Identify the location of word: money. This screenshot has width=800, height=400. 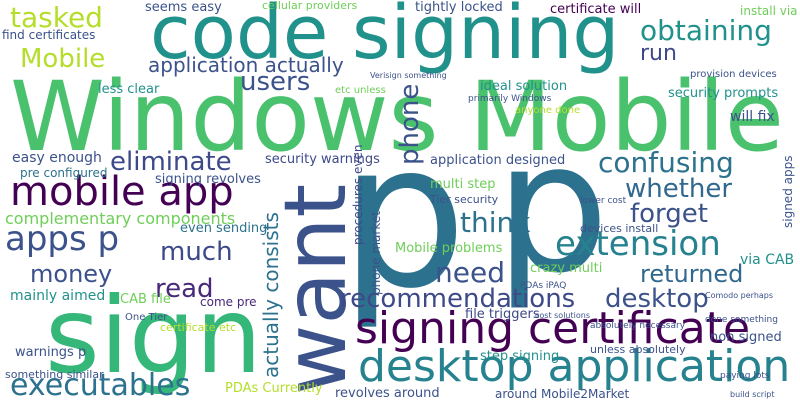
(71, 274).